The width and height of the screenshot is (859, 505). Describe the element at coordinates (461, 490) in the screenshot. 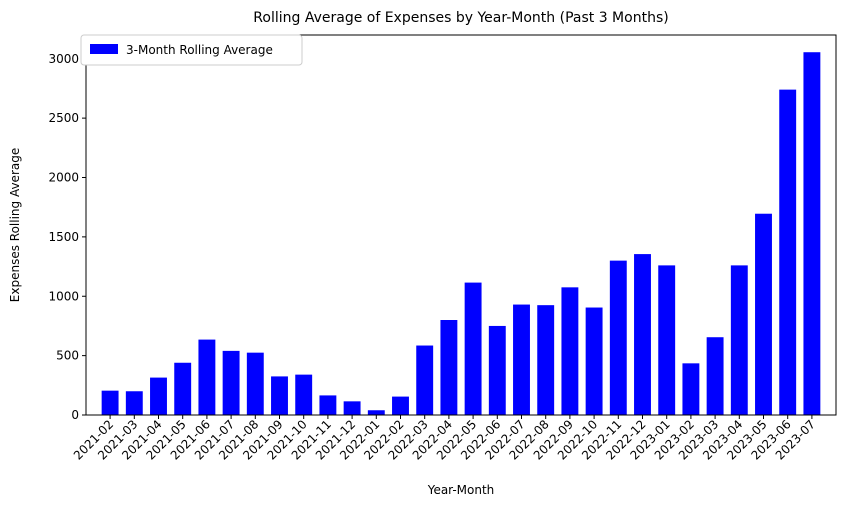

I see `x-axis-title: Year-Month` at that location.